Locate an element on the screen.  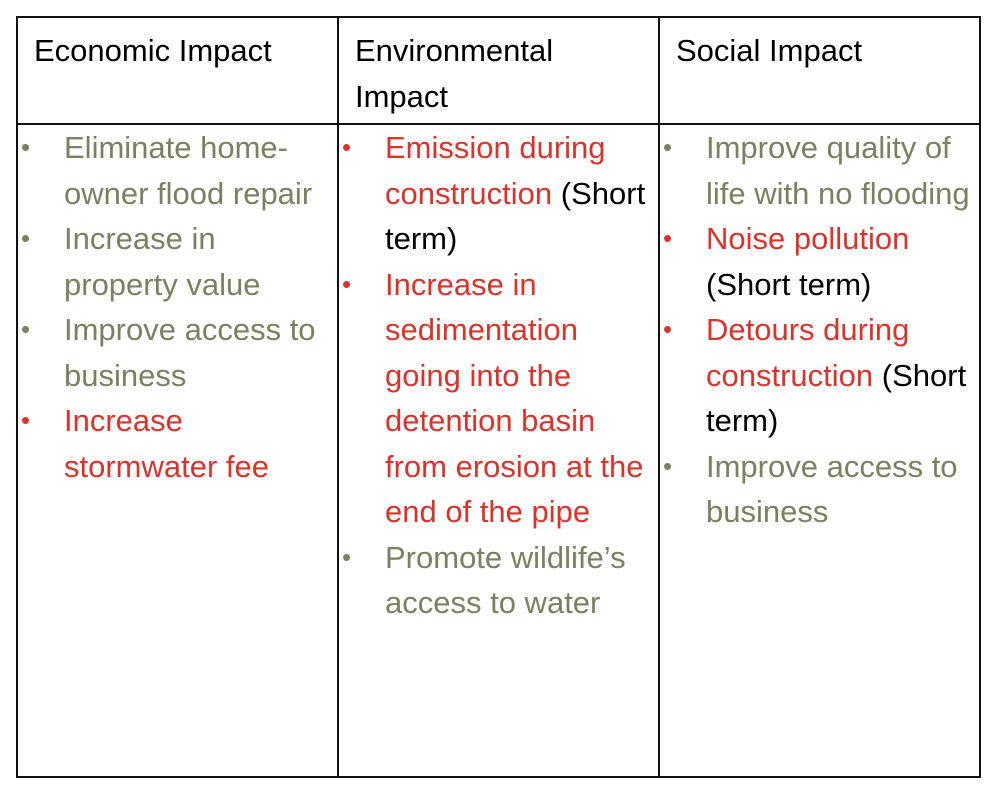
environmental-impact-header: Environmental Impact is located at coordinates (498, 70).